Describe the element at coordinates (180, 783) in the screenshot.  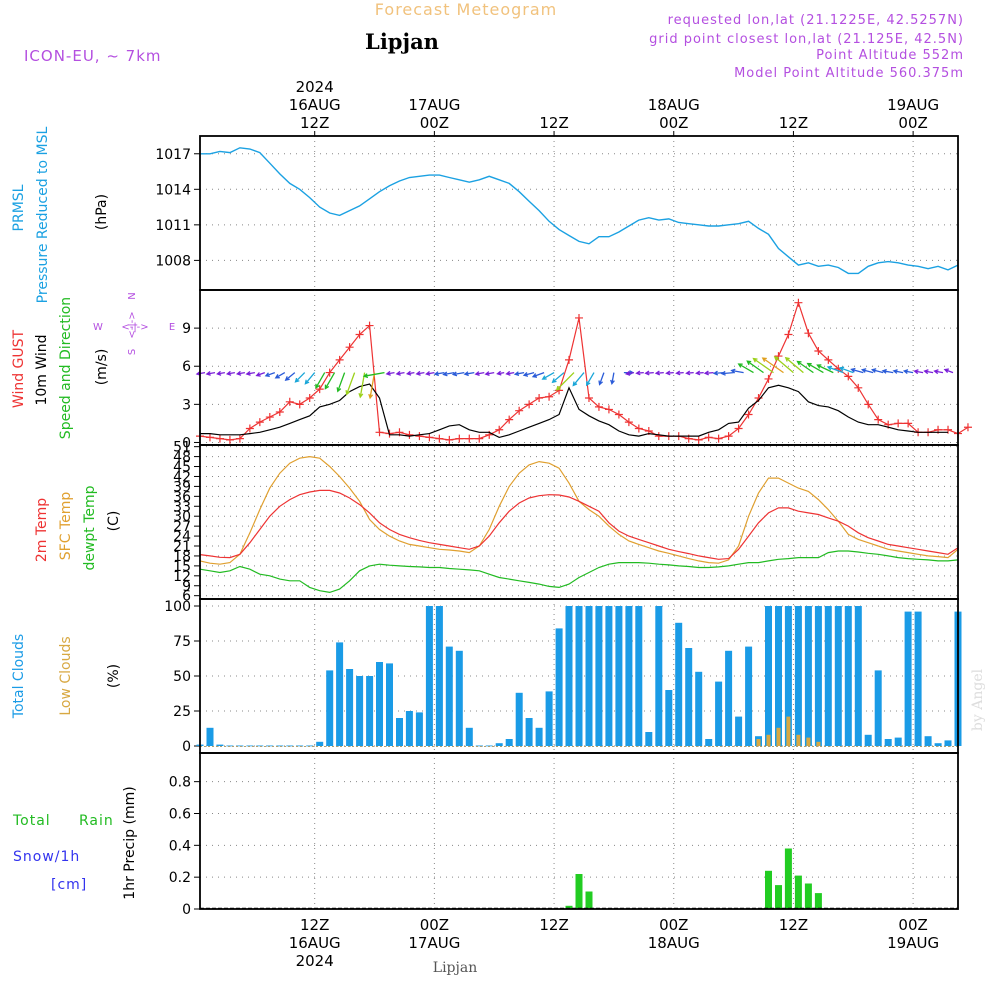
I see `precip-tick-label: 0.8` at that location.